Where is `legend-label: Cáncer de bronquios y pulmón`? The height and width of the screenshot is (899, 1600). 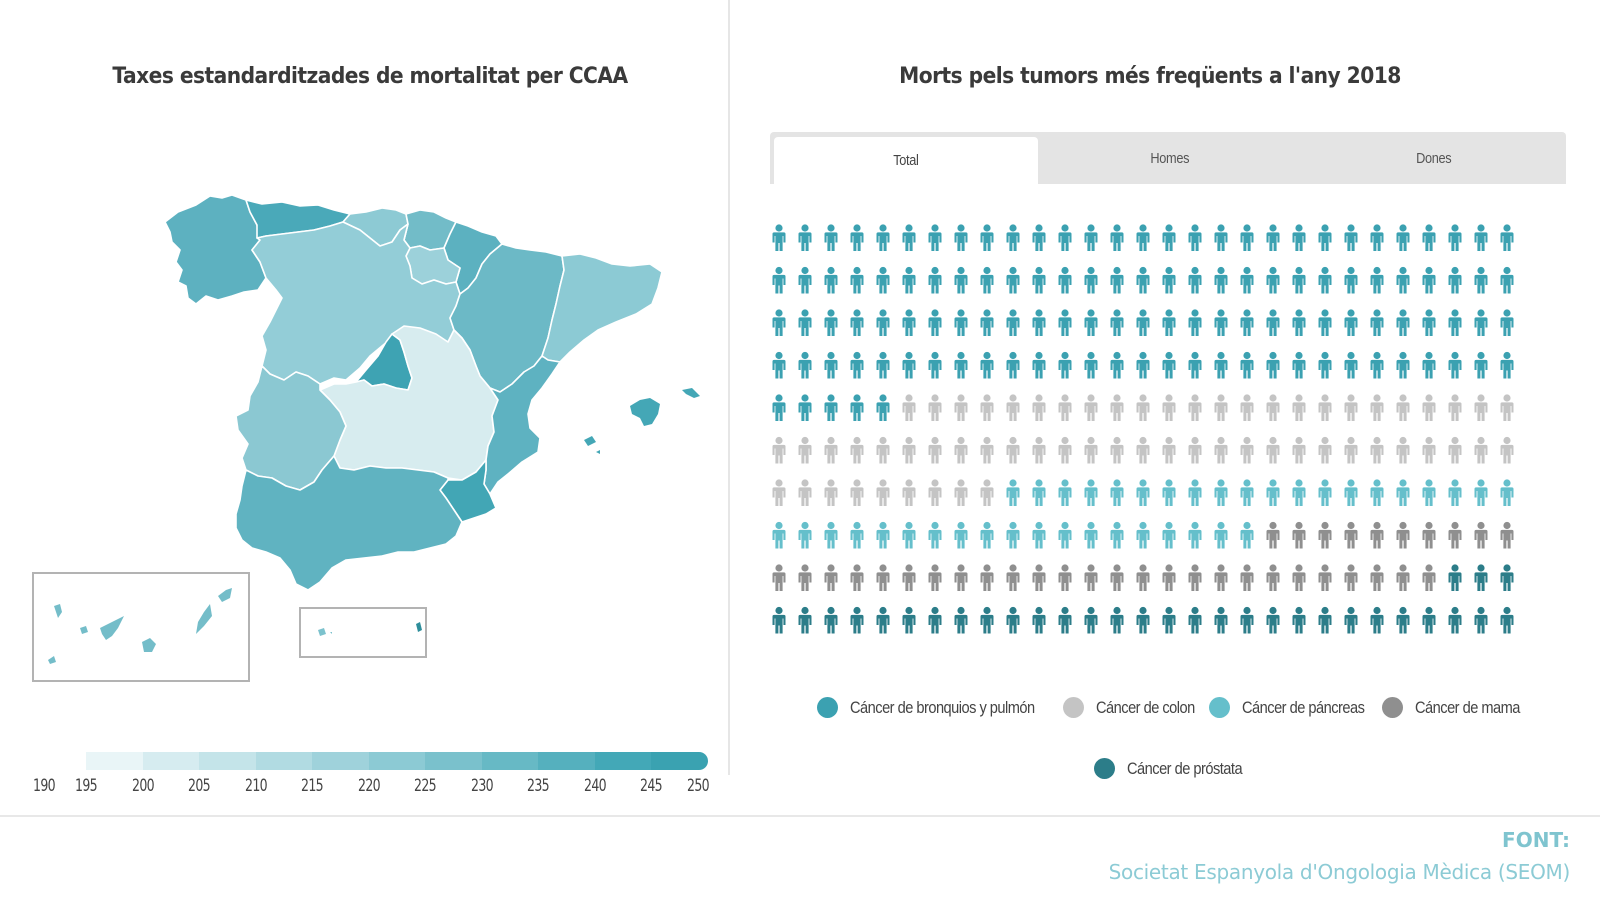
legend-label: Cáncer de bronquios y pulmón is located at coordinates (942, 707).